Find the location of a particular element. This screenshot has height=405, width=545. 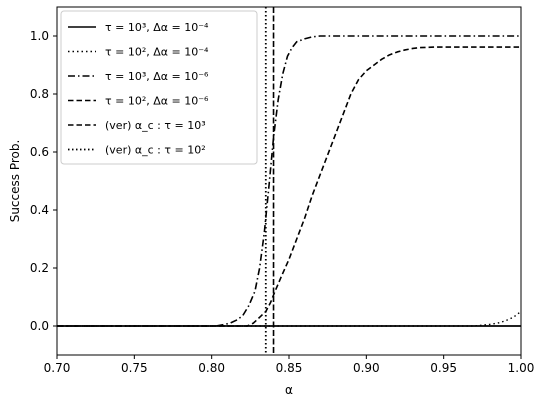

legend-label: (ver) α_c : τ = 10³ is located at coordinates (155, 125).